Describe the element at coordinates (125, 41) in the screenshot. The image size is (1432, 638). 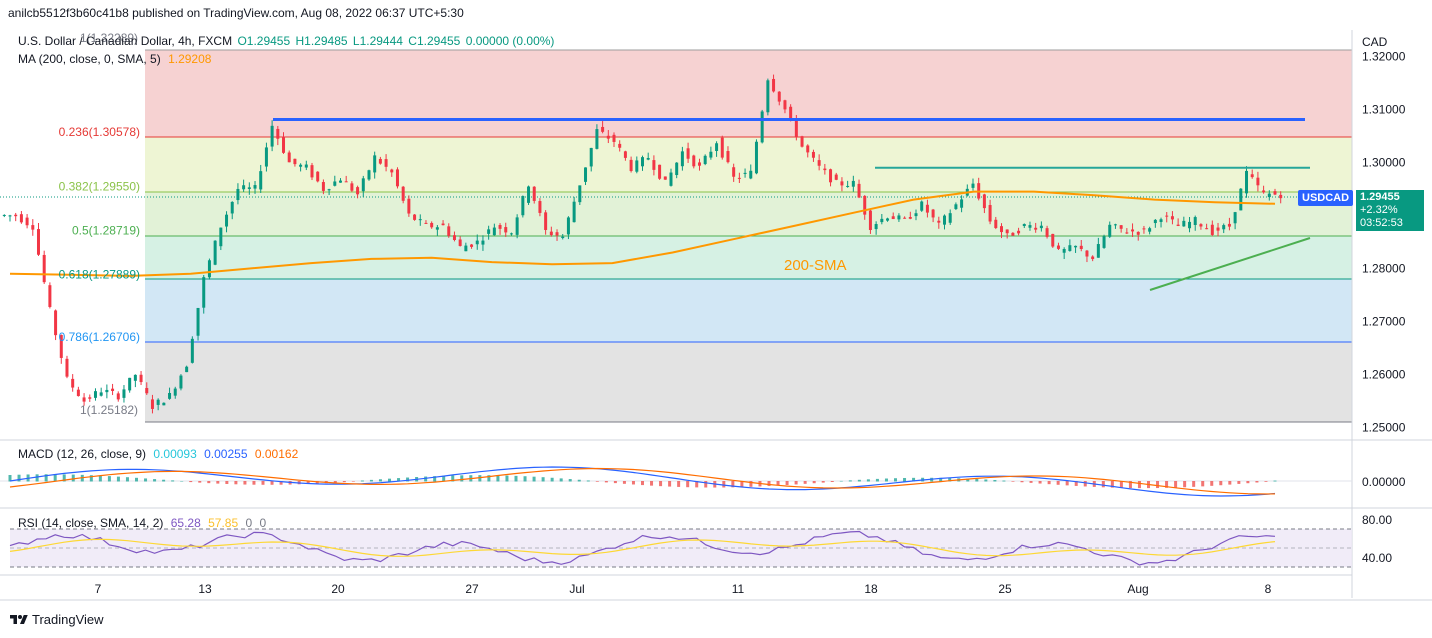
I see `symbol-title: U.S. Dollar / Canadian Dollar, 4h, FXCM` at that location.